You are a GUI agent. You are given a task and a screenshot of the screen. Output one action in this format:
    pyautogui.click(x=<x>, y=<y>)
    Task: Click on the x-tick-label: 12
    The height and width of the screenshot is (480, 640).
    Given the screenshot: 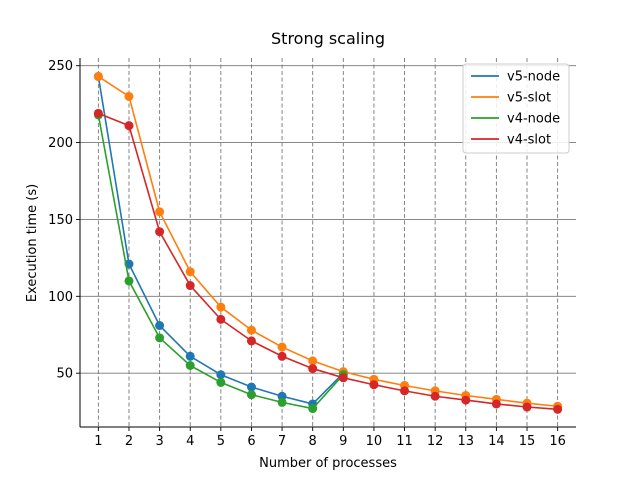 What is the action you would take?
    pyautogui.click(x=435, y=441)
    